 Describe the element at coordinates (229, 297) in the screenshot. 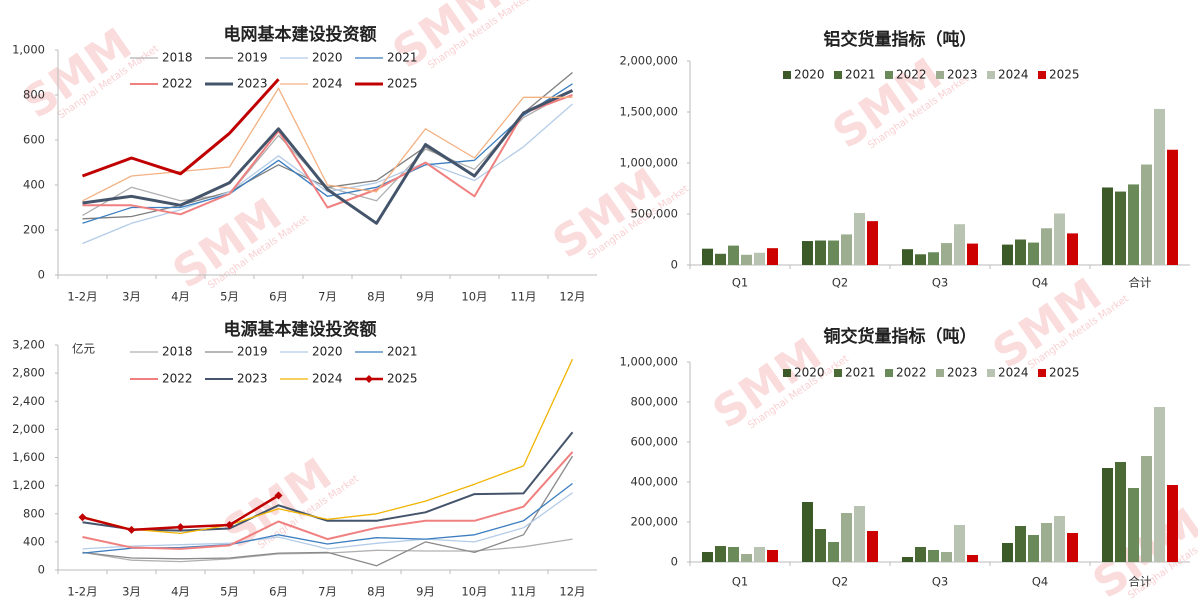

I see `x-tick-label: 5月` at that location.